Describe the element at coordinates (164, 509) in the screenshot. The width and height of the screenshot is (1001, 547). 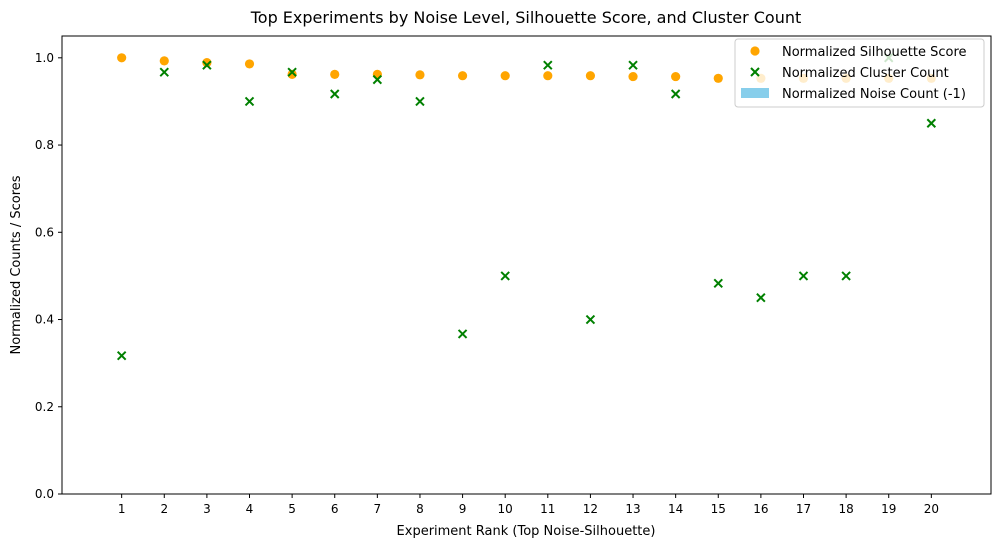
I see `x-tick-label: 2` at that location.